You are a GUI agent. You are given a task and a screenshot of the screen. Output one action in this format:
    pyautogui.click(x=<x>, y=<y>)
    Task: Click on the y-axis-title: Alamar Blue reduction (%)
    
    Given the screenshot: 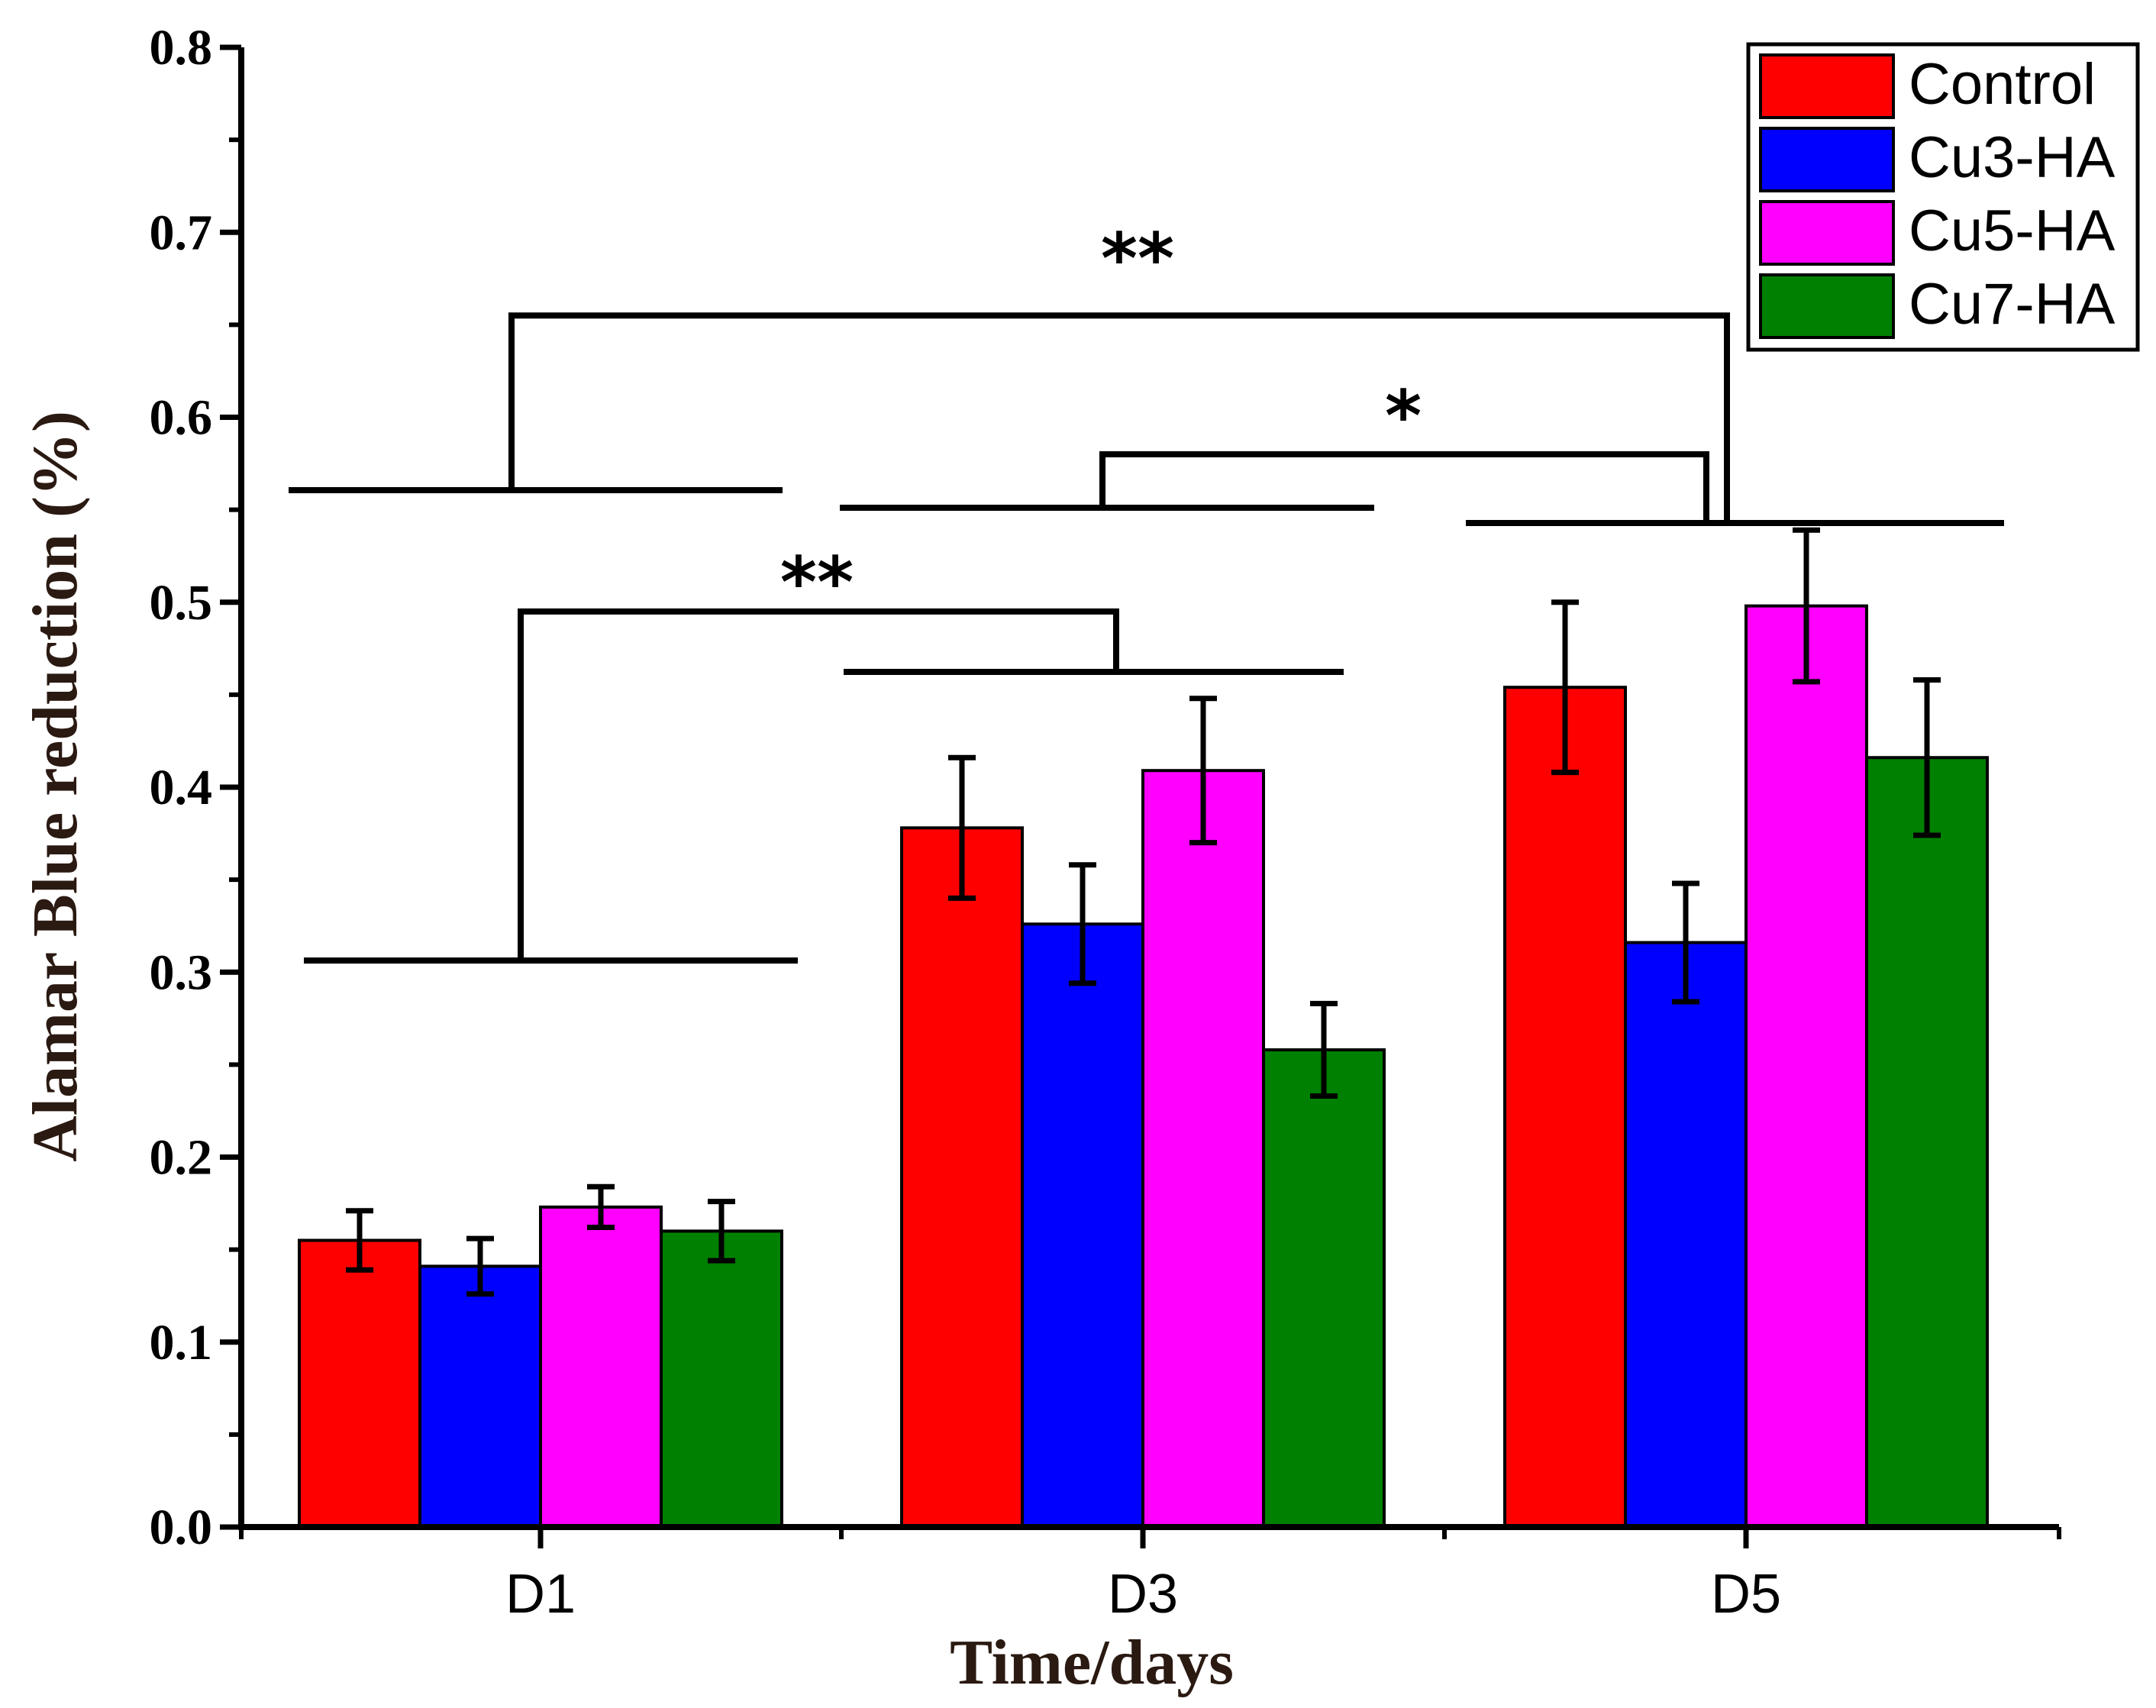 What is the action you would take?
    pyautogui.click(x=55, y=786)
    